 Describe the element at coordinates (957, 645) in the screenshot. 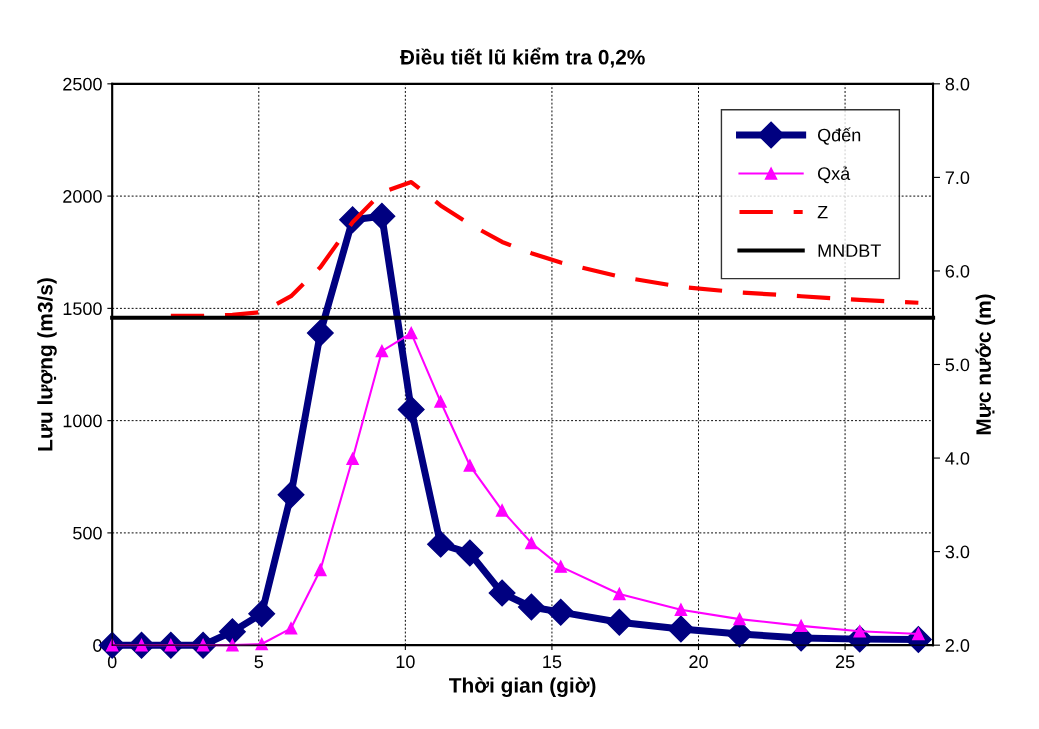

I see `y2-tick-label: 2.0` at that location.